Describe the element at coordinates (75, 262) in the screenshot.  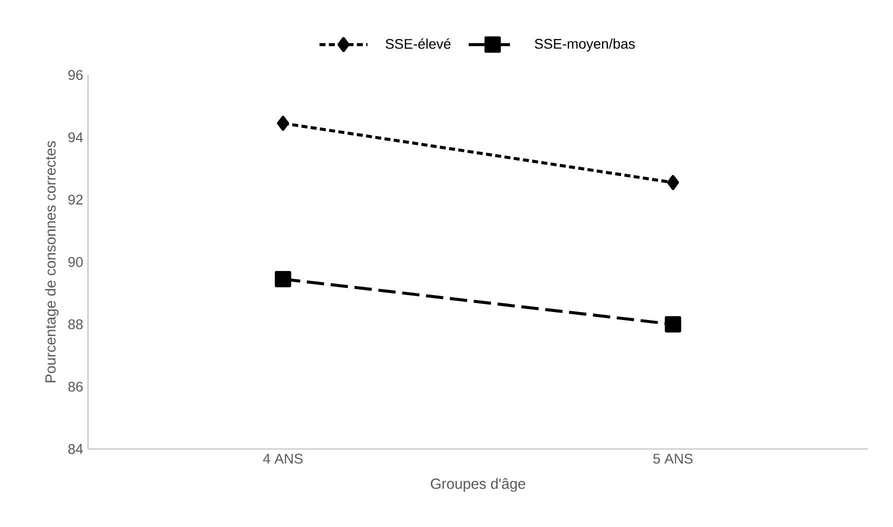
I see `y-tick-label: 90` at that location.